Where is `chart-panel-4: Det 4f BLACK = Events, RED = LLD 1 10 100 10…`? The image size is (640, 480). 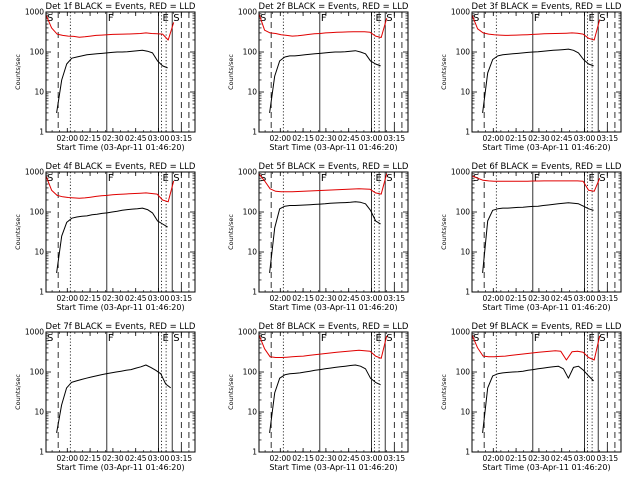
chart-panel-4: Det 4f BLACK = Events, RED = LLD 1 10 100 10… is located at coordinates (105, 237).